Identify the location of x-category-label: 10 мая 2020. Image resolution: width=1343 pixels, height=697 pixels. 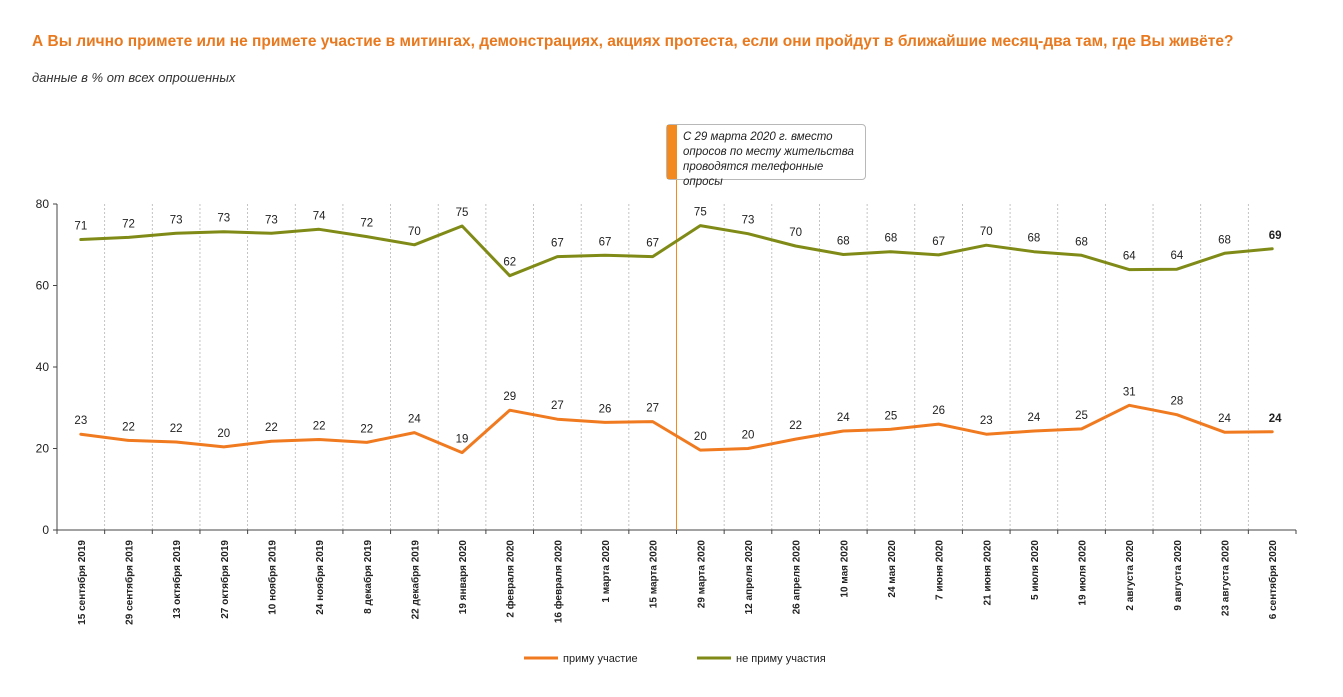
(844, 569).